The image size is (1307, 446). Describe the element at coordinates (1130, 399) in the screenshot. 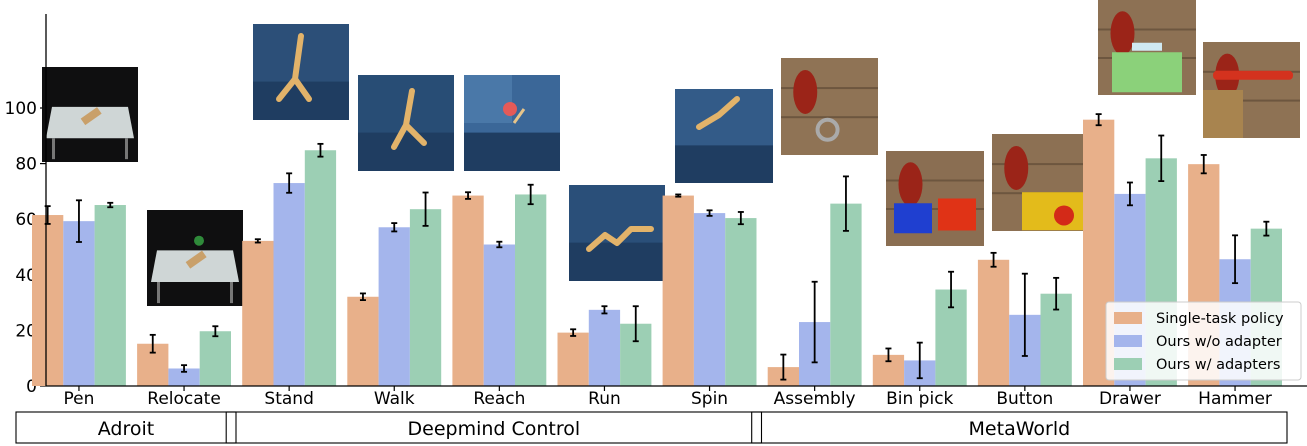

I see `x-tick-label-drawer: Drawer` at that location.